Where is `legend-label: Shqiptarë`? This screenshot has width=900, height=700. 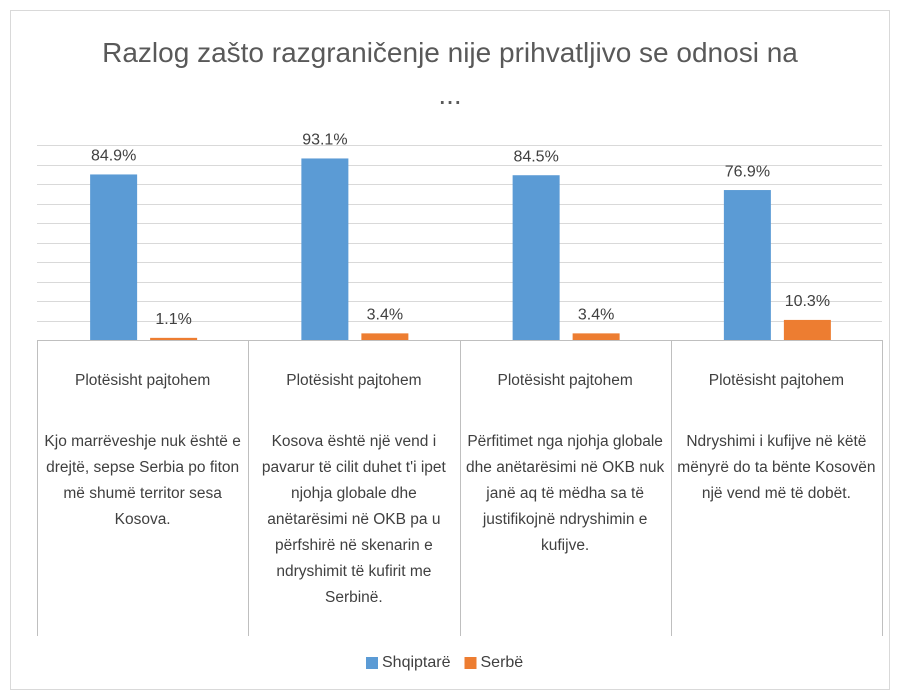
legend-label: Shqiptarë is located at coordinates (416, 662).